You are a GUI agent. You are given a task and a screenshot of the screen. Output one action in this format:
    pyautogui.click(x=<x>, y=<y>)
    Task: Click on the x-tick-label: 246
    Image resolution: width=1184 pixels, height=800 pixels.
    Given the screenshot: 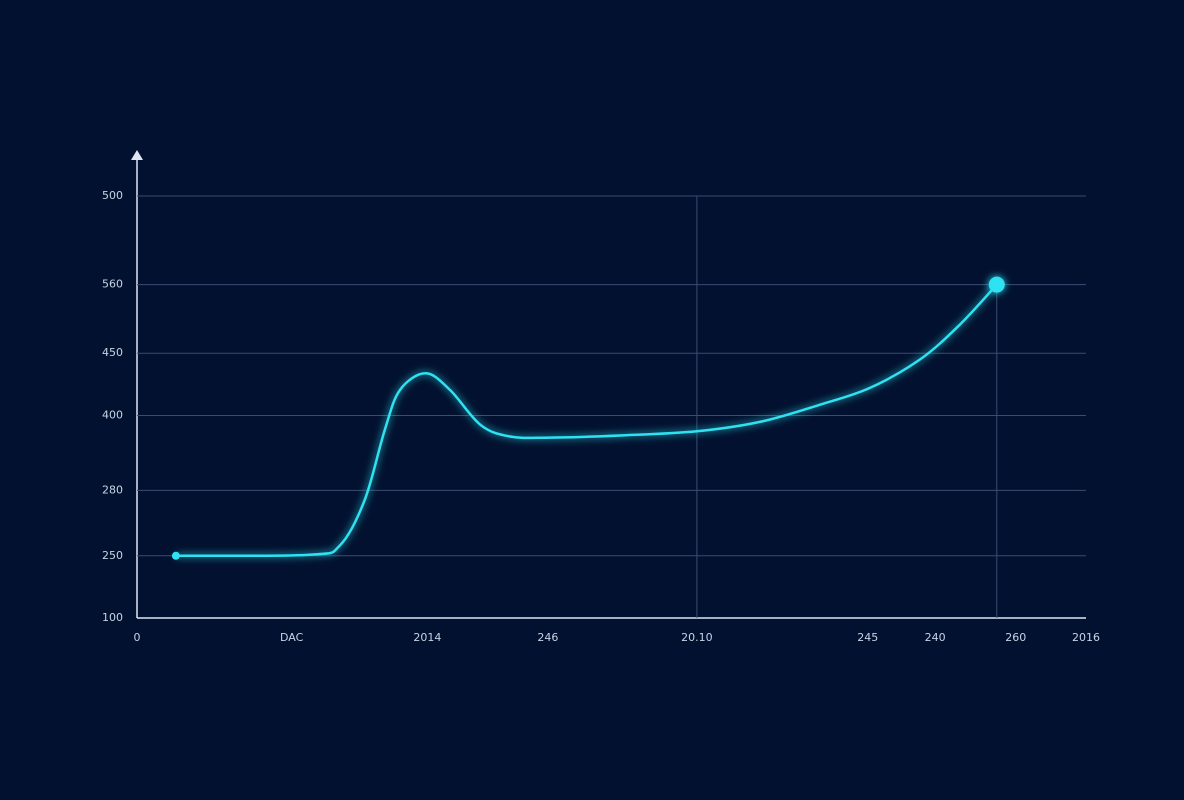 What is the action you would take?
    pyautogui.click(x=547, y=637)
    